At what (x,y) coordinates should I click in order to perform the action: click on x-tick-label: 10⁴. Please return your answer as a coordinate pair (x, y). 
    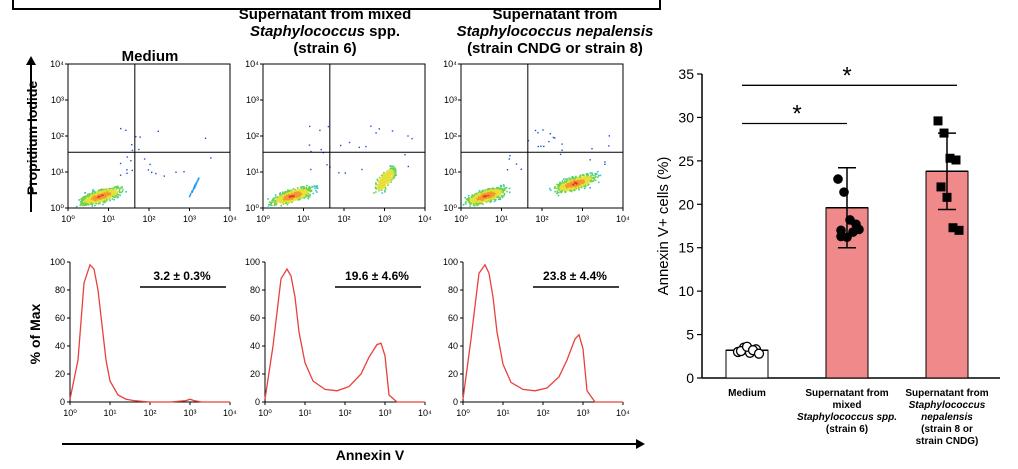
    Looking at the image, I should click on (230, 219).